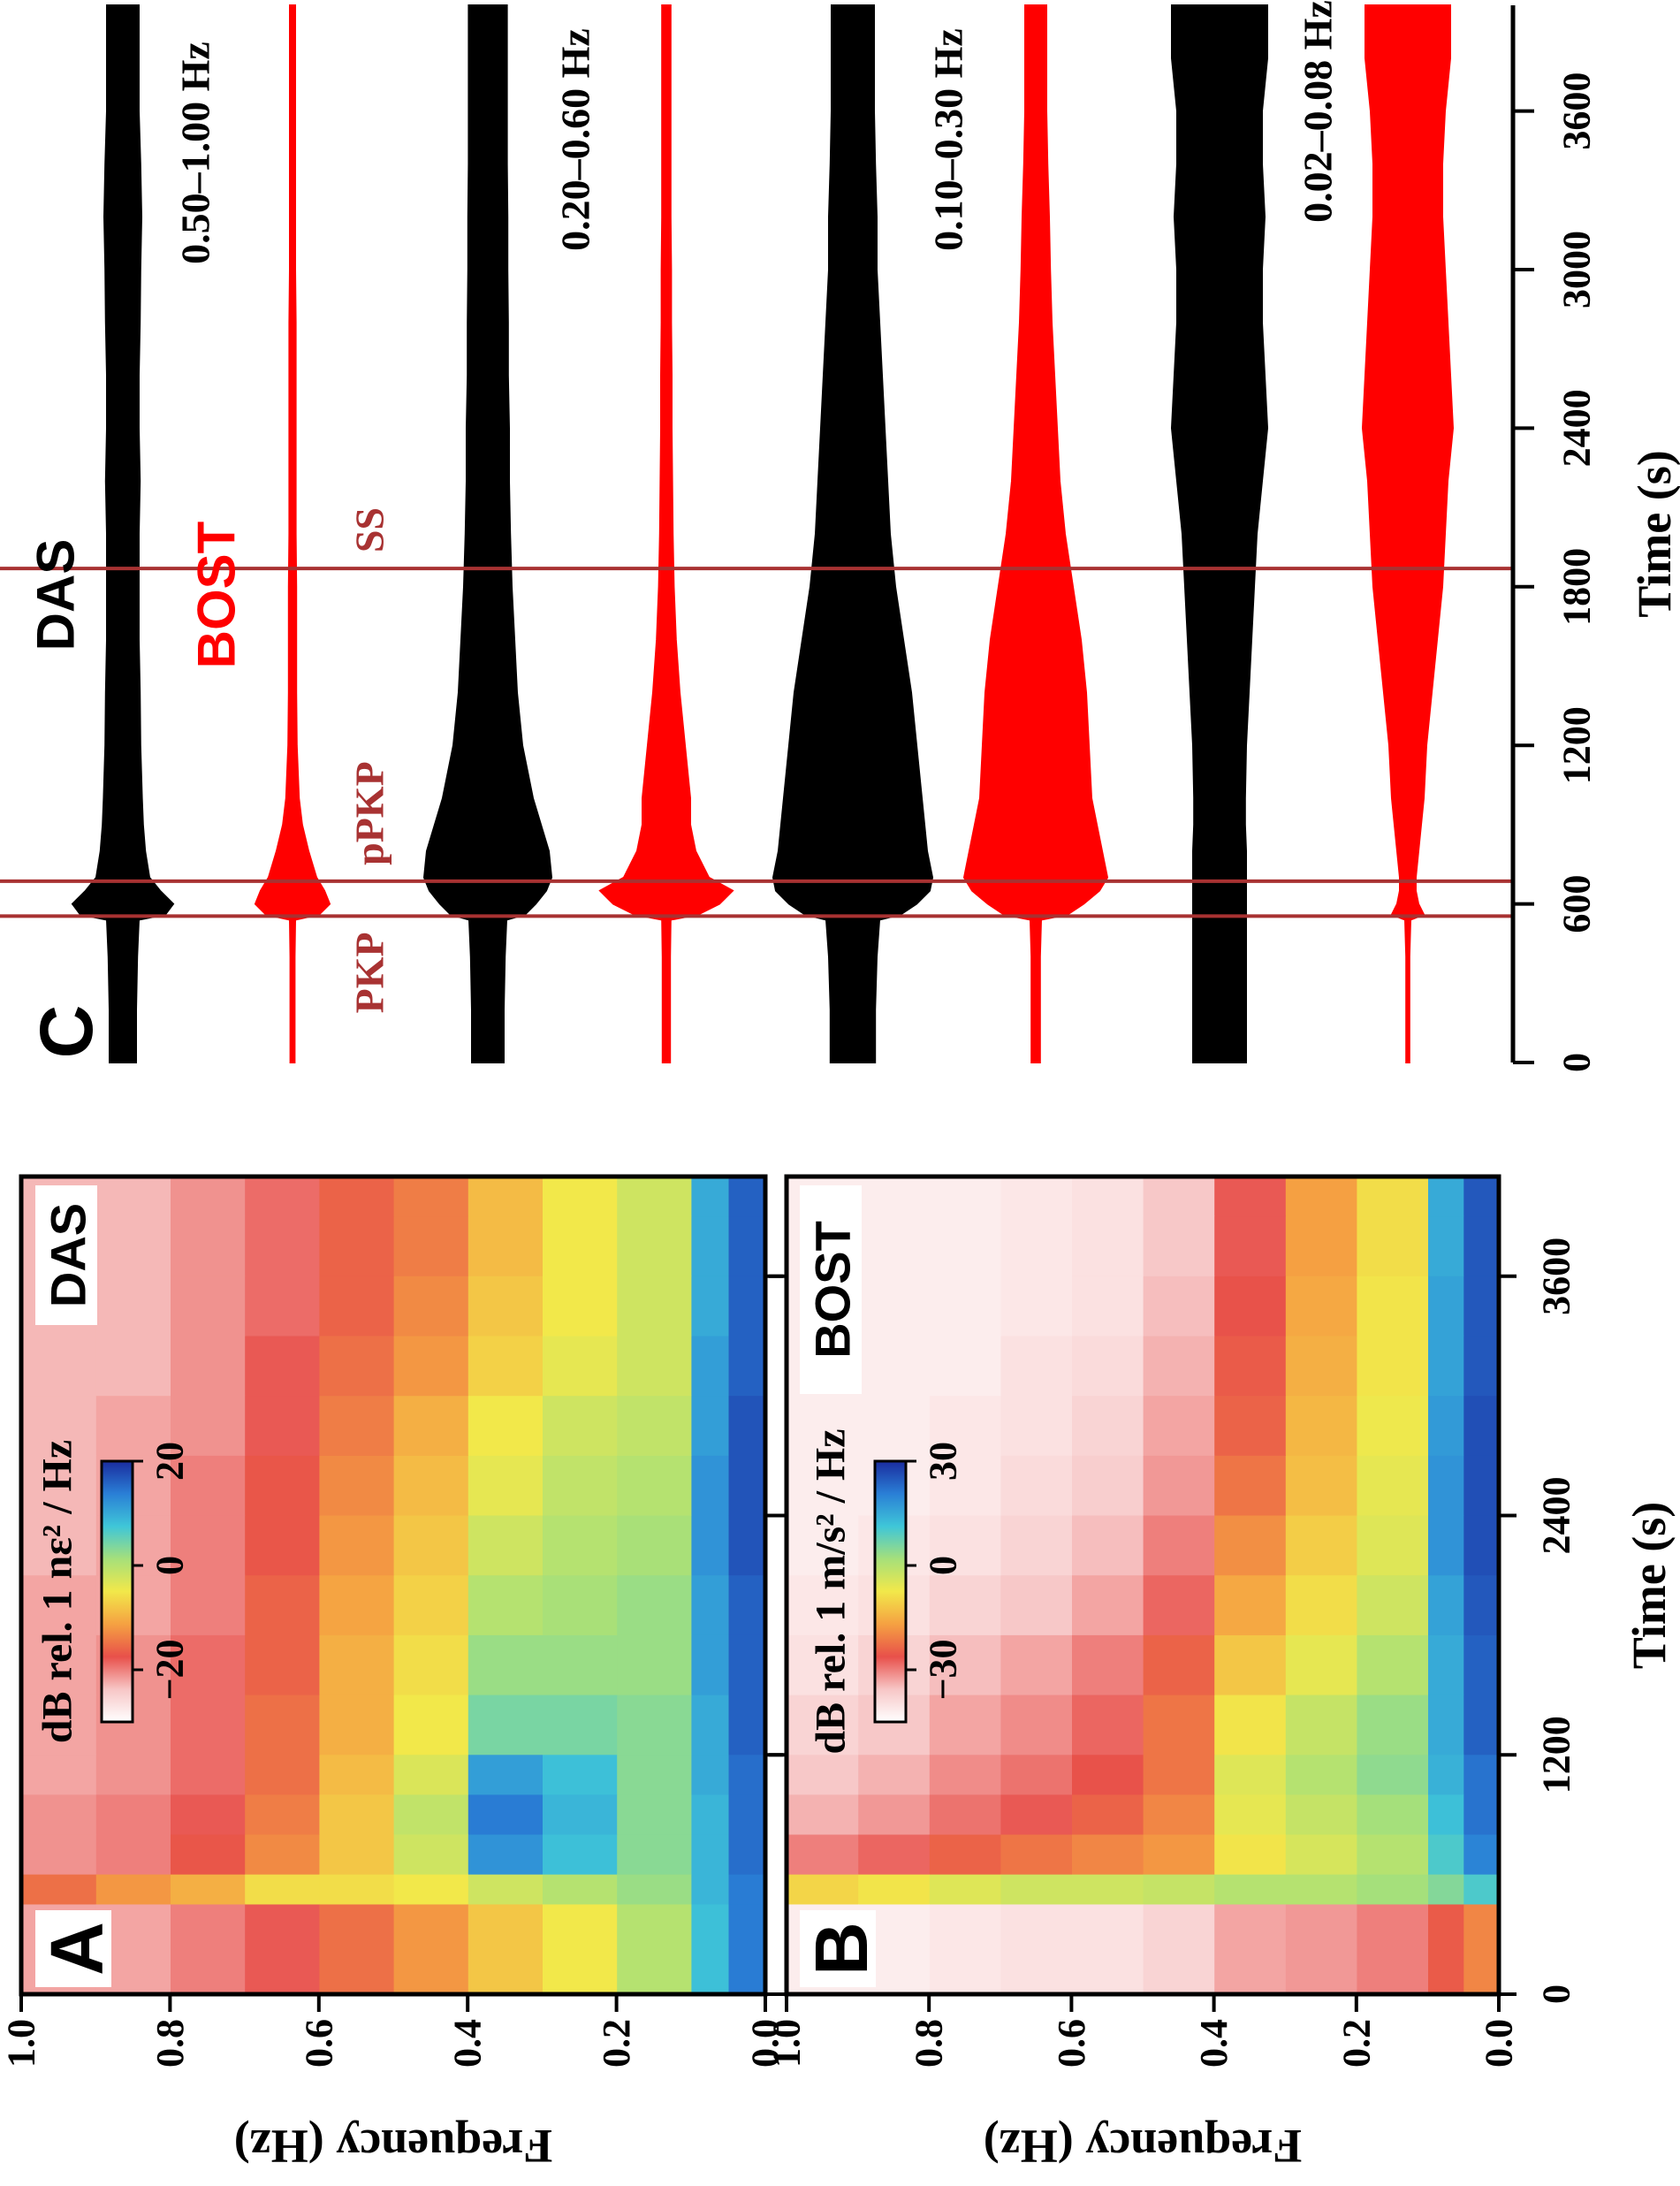 Image resolution: width=1680 pixels, height=2186 pixels. I want to click on panel-letter-box, so click(73, 1948).